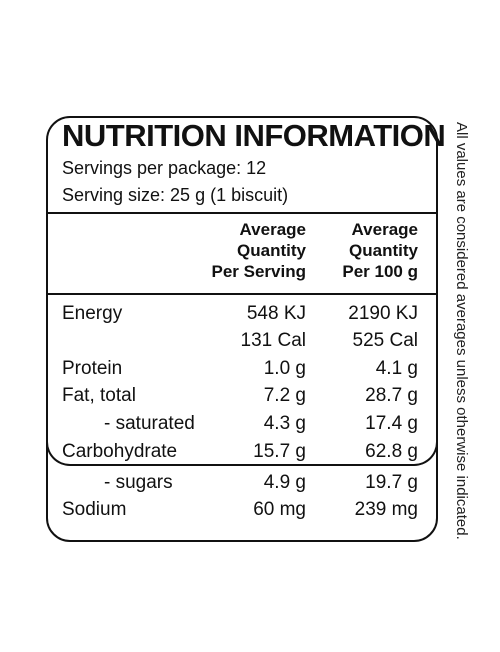 Image resolution: width=500 pixels, height=652 pixels. What do you see at coordinates (92, 368) in the screenshot?
I see `row-label: Protein` at bounding box center [92, 368].